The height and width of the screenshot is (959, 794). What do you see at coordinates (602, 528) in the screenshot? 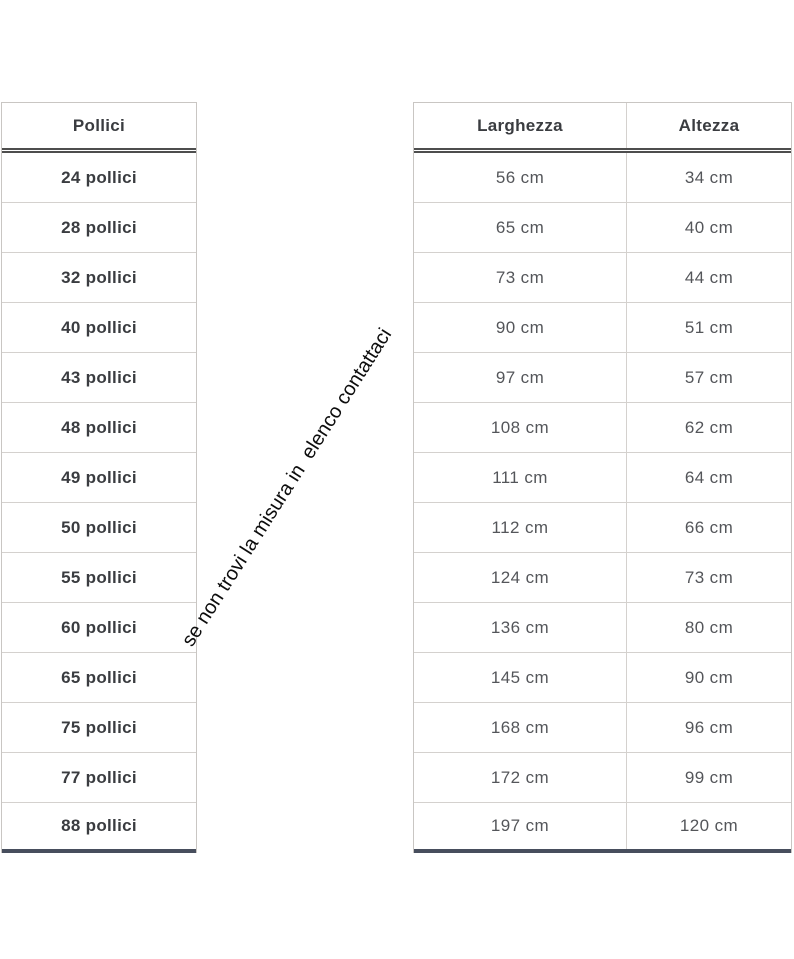
I see `table-row: 112 cm 66 cm` at bounding box center [602, 528].